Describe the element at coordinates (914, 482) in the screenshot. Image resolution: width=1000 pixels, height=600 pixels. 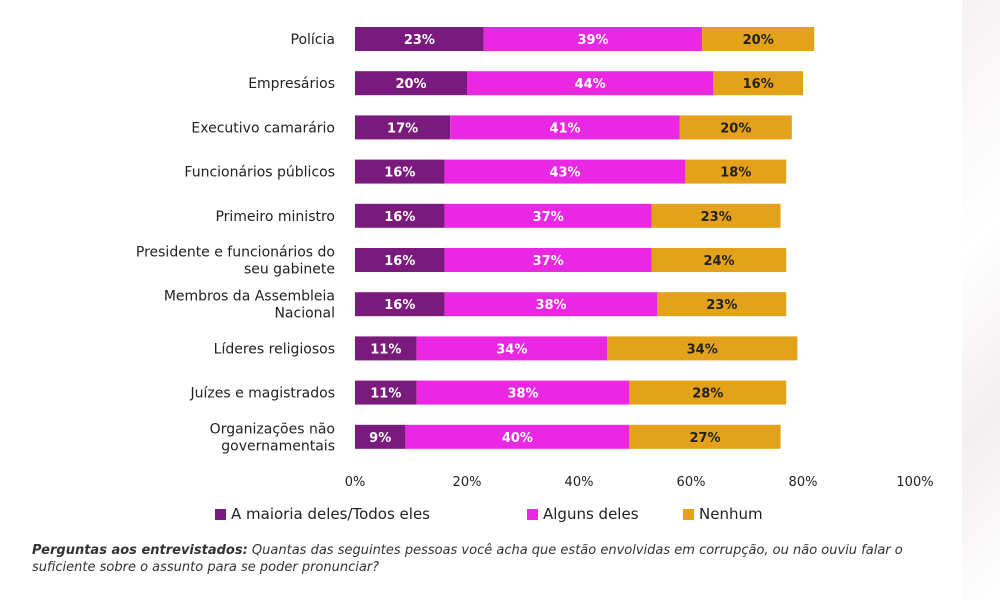
I see `x-tick-label: 100%` at that location.